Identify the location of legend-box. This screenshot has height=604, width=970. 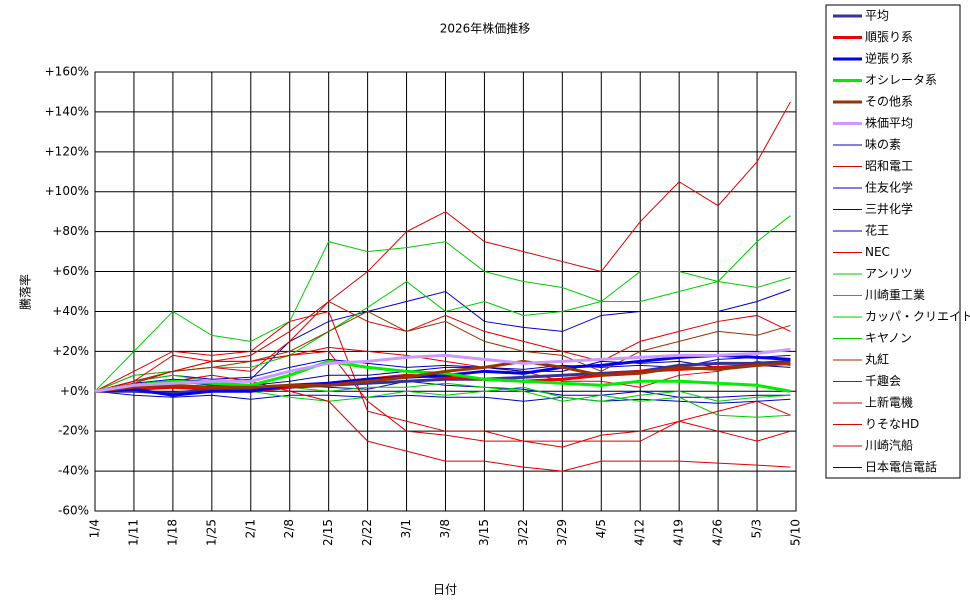
(893, 241).